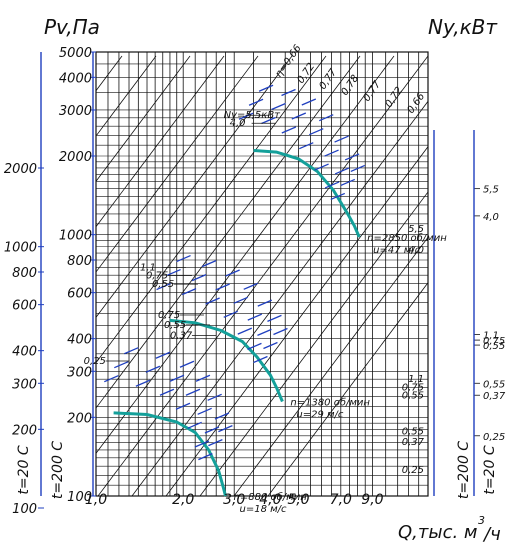 The height and width of the screenshot is (560, 531). What do you see at coordinates (491, 217) in the screenshot?
I see `right-axis-power-label: 4,0` at bounding box center [491, 217].